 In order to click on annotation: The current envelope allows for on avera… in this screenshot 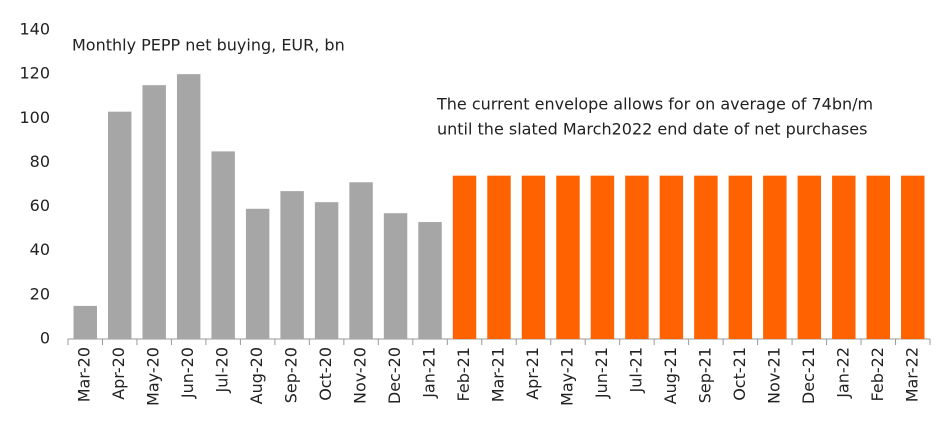, I will do `click(654, 104)`.